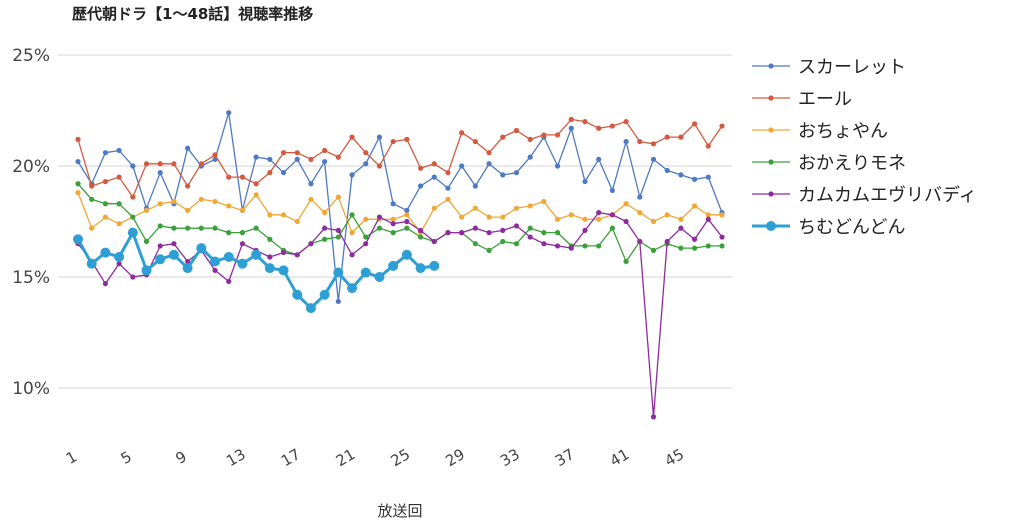  I want to click on x-axis-ticks: 1 5 9 13 17 21 25 29 33 37 41 45, so click(375, 457).